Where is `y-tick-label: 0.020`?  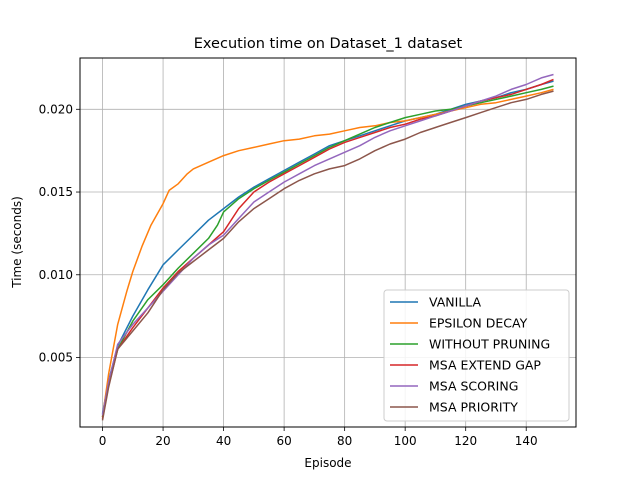
y-tick-label: 0.020 is located at coordinates (56, 109).